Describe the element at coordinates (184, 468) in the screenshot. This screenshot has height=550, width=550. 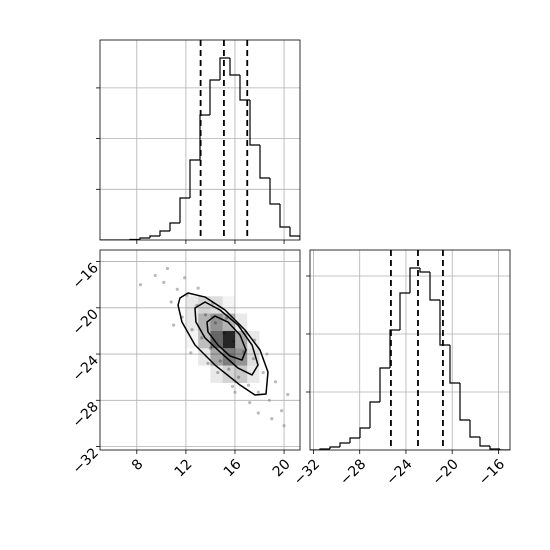
I see `x-tick-label: 12` at that location.